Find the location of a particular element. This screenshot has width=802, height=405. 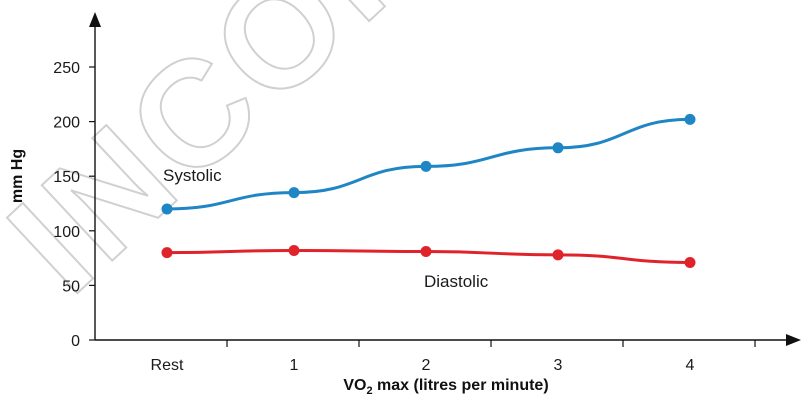

y-axis-arrow is located at coordinates (95, 19).